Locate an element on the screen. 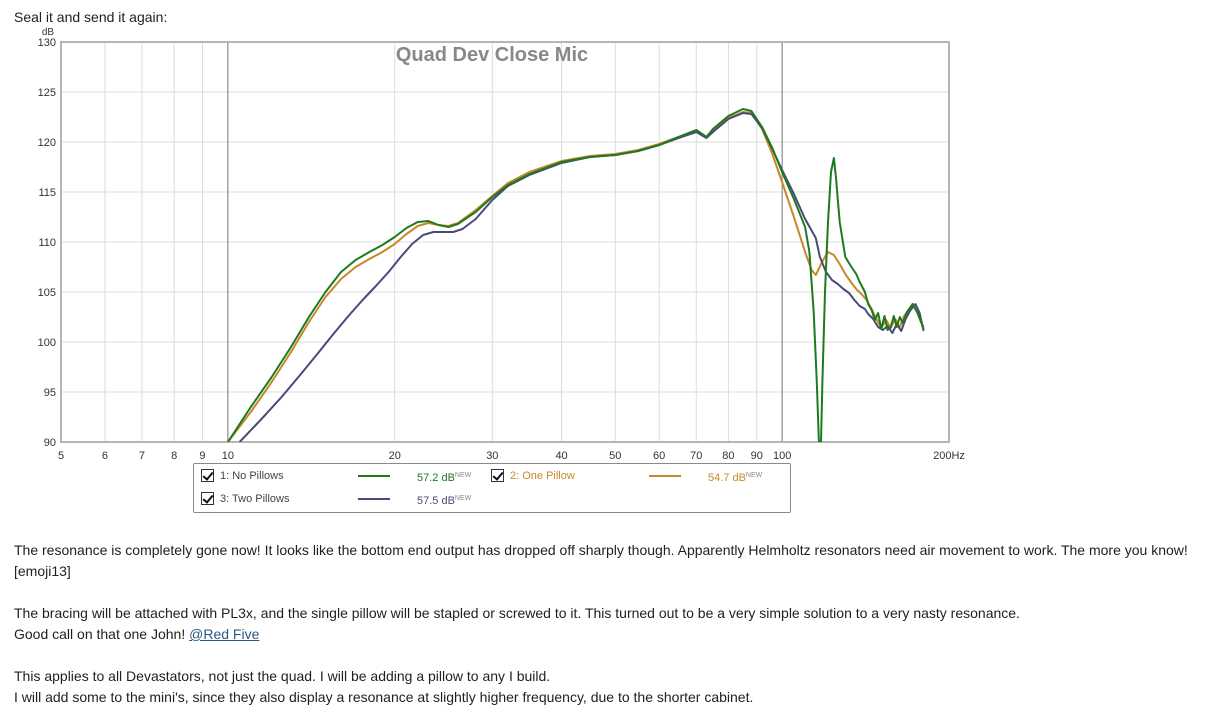 Image resolution: width=1209 pixels, height=715 pixels. y-tick-label: 115 is located at coordinates (47, 193).